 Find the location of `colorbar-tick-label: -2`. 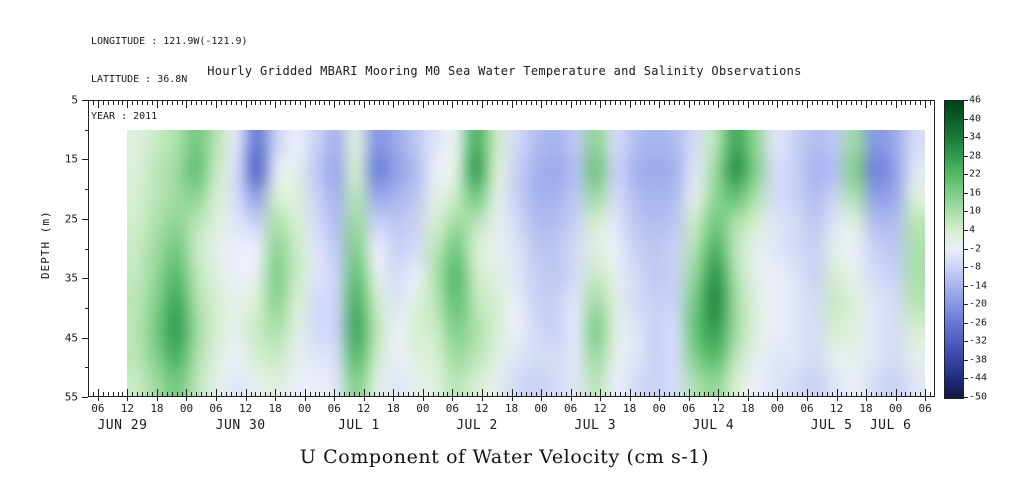

colorbar-tick-label: -2 is located at coordinates (975, 248).